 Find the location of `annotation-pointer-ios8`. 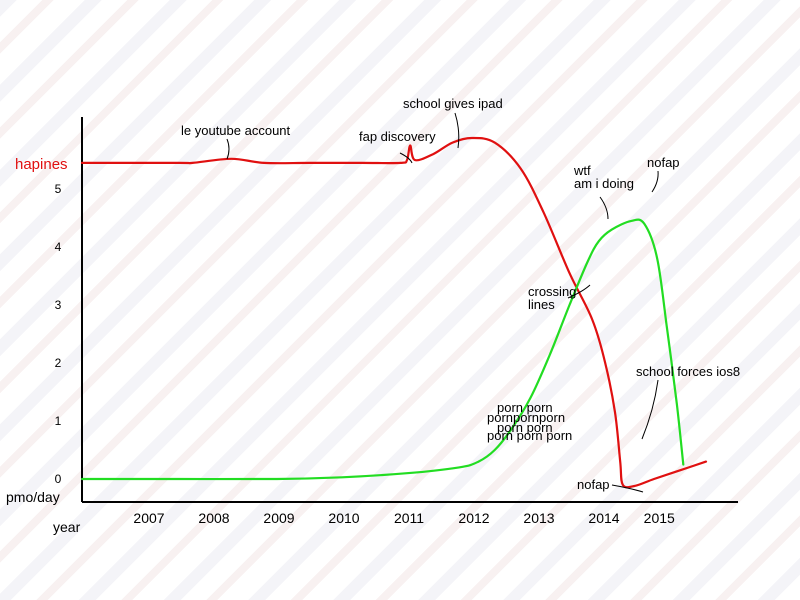

annotation-pointer-ios8 is located at coordinates (650, 409).